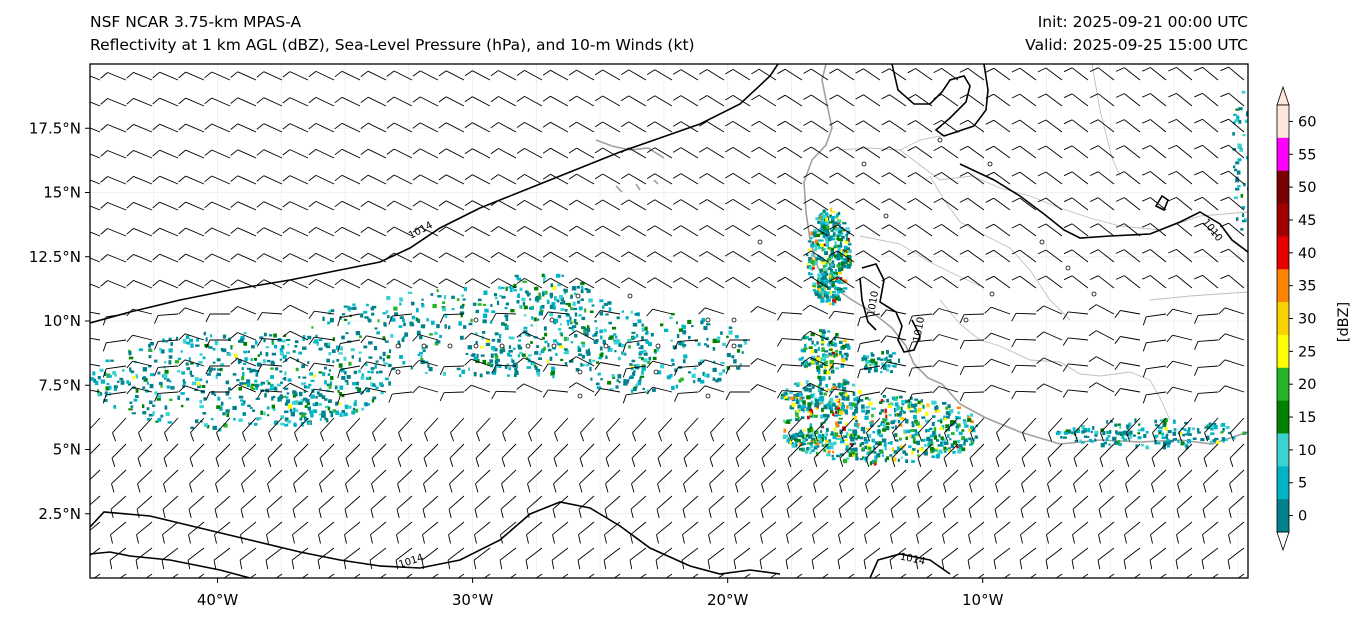 This screenshot has width=1366, height=623. What do you see at coordinates (59, 514) in the screenshot?
I see `lat-tick-label: 2.5°N` at bounding box center [59, 514].